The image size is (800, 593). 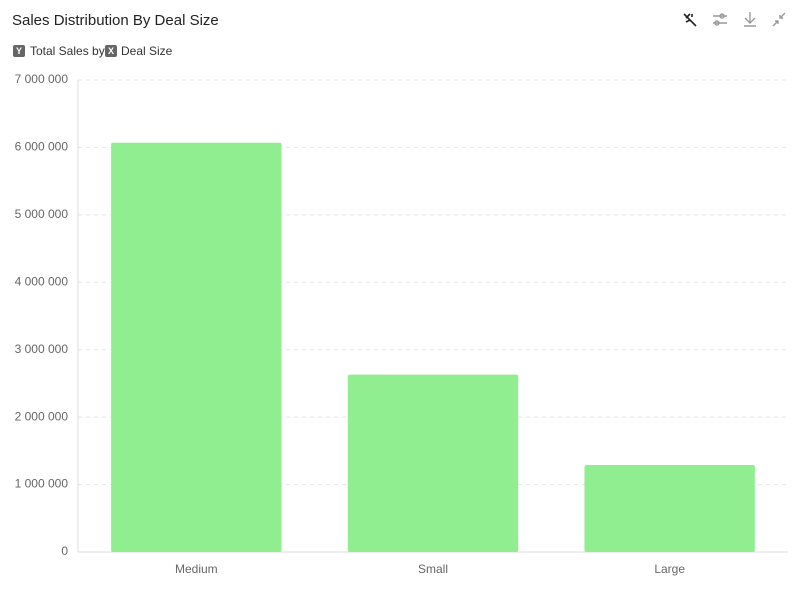 I want to click on x-badge: X, so click(x=111, y=51).